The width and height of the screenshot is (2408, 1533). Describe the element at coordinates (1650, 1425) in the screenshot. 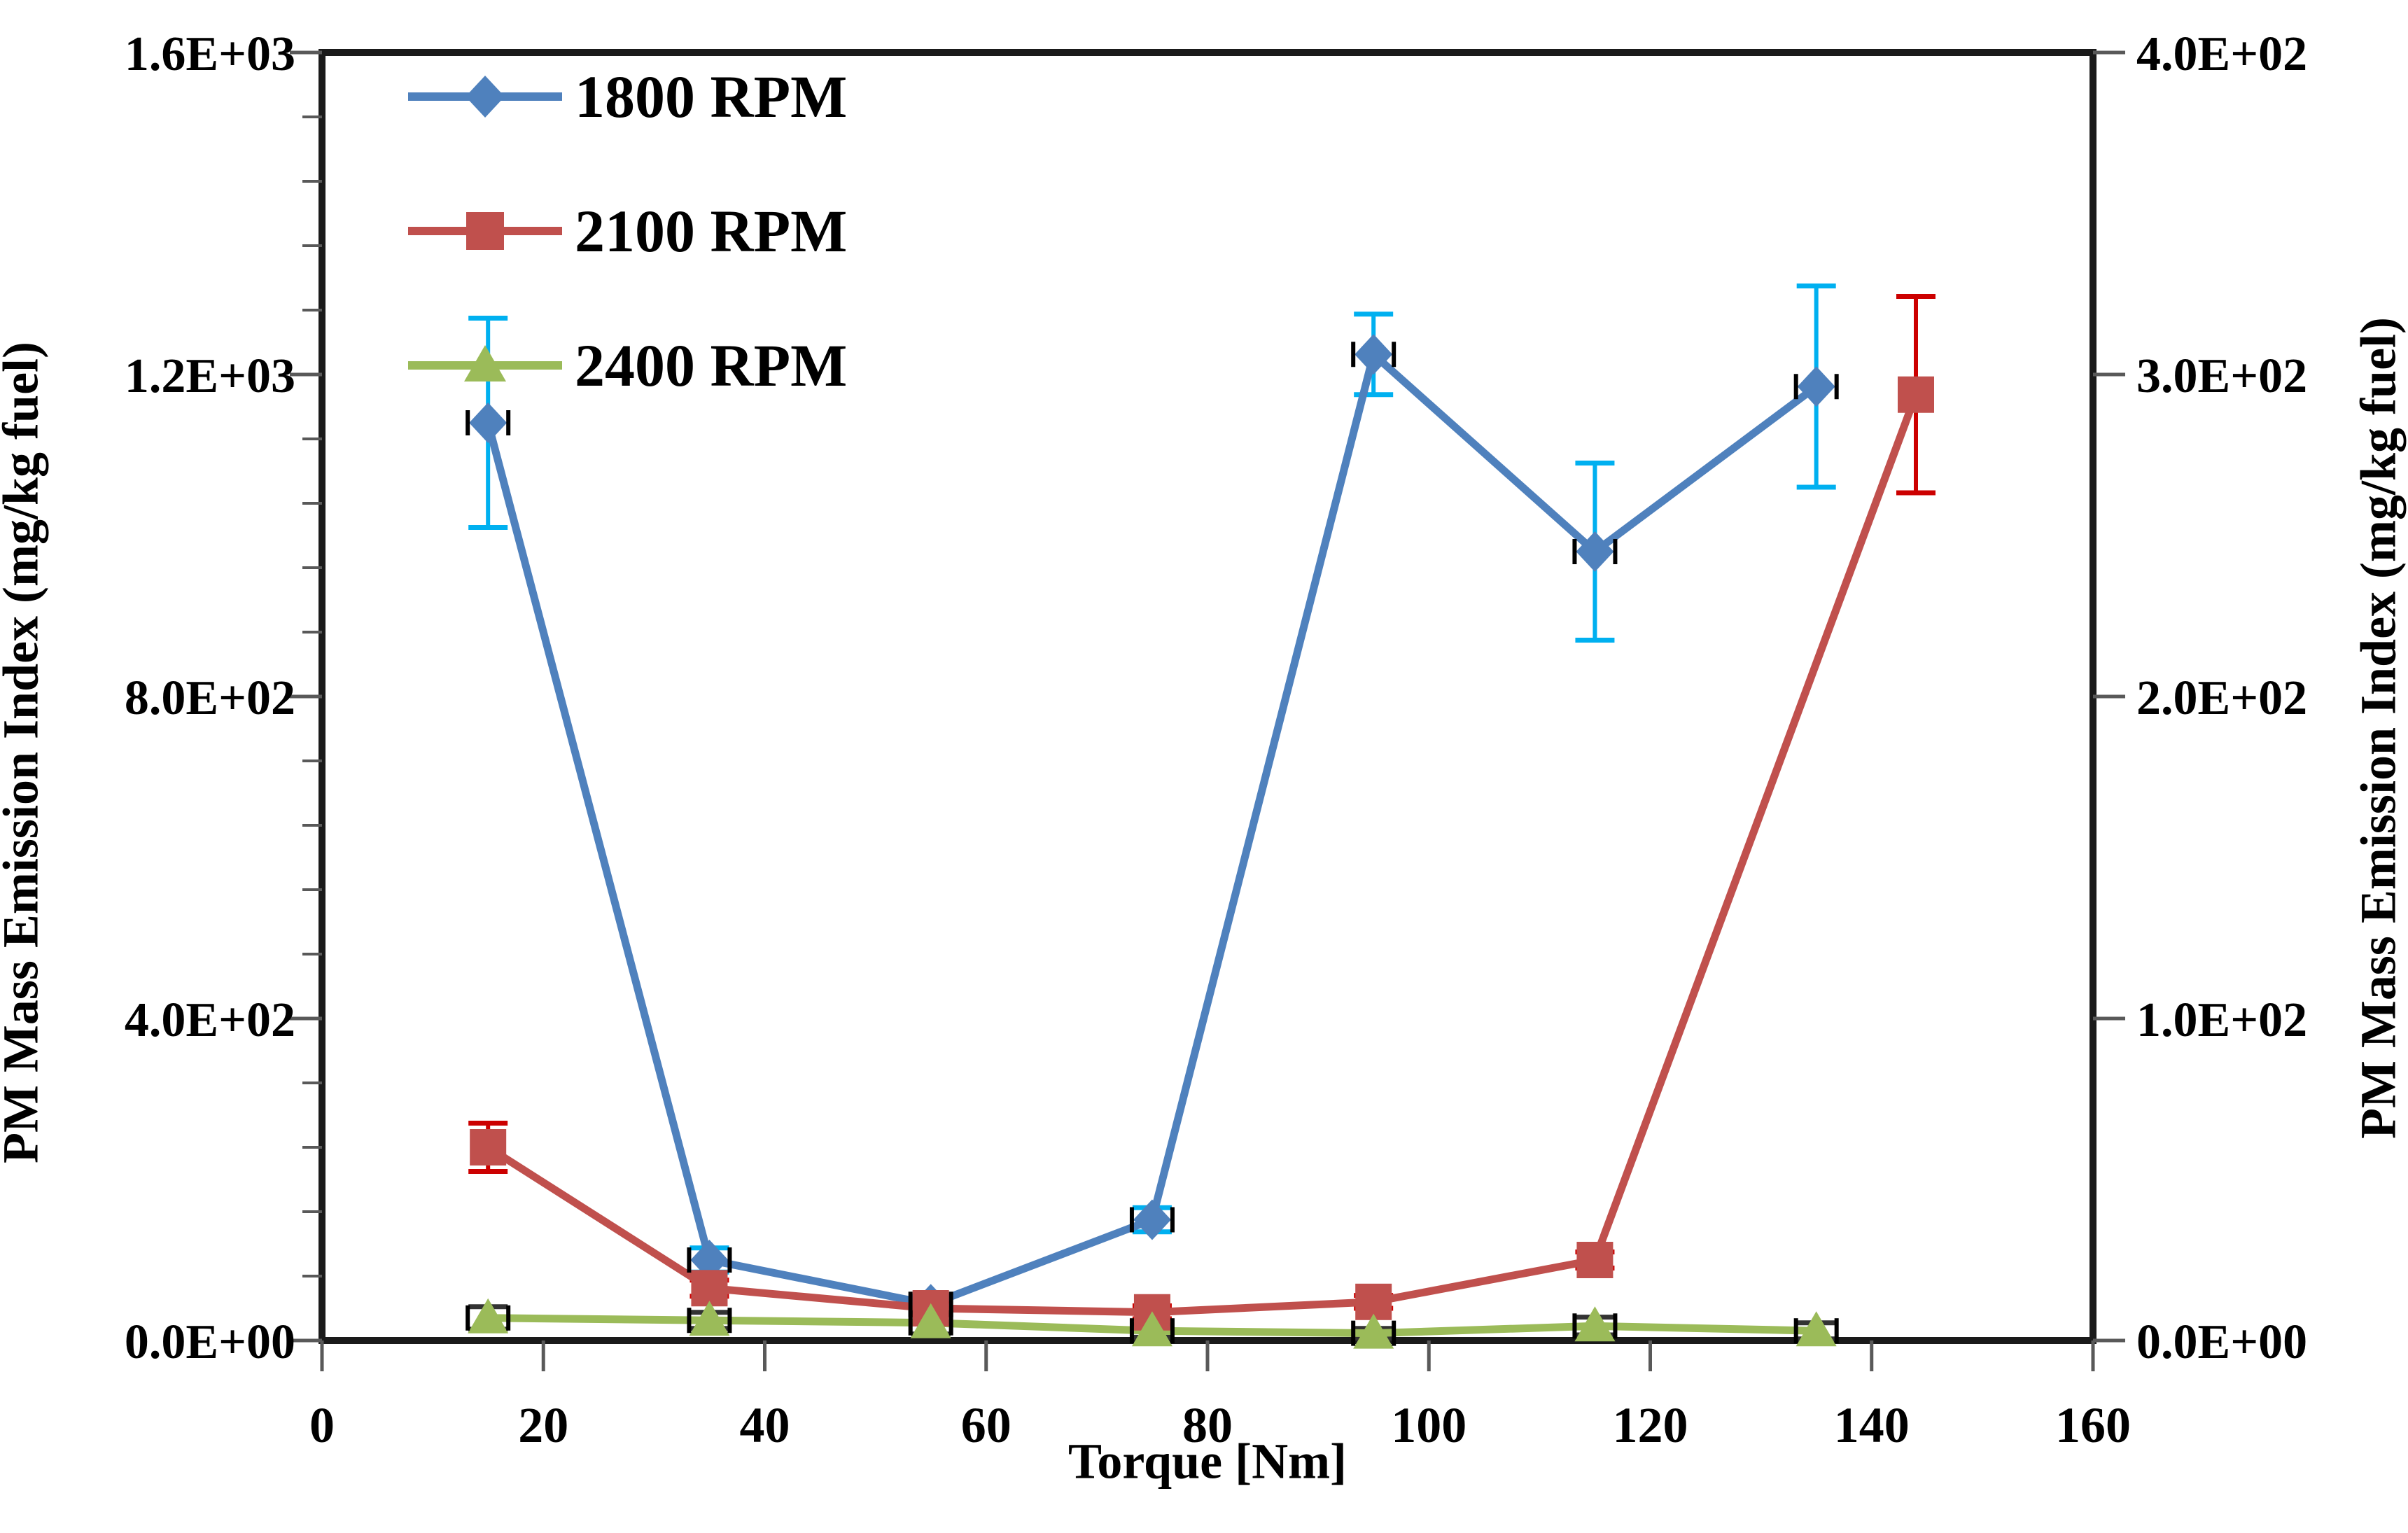

I see `svg-text: 120` at that location.